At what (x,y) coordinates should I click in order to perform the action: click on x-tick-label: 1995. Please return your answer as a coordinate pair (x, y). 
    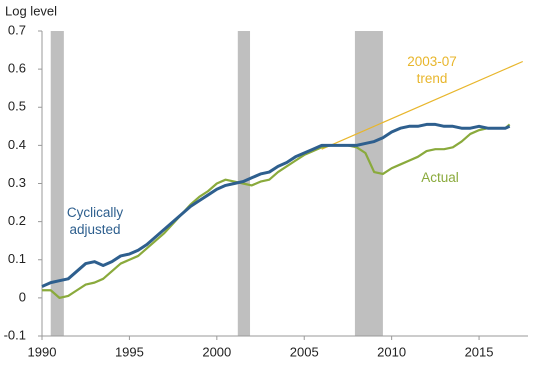
    Looking at the image, I should click on (129, 351).